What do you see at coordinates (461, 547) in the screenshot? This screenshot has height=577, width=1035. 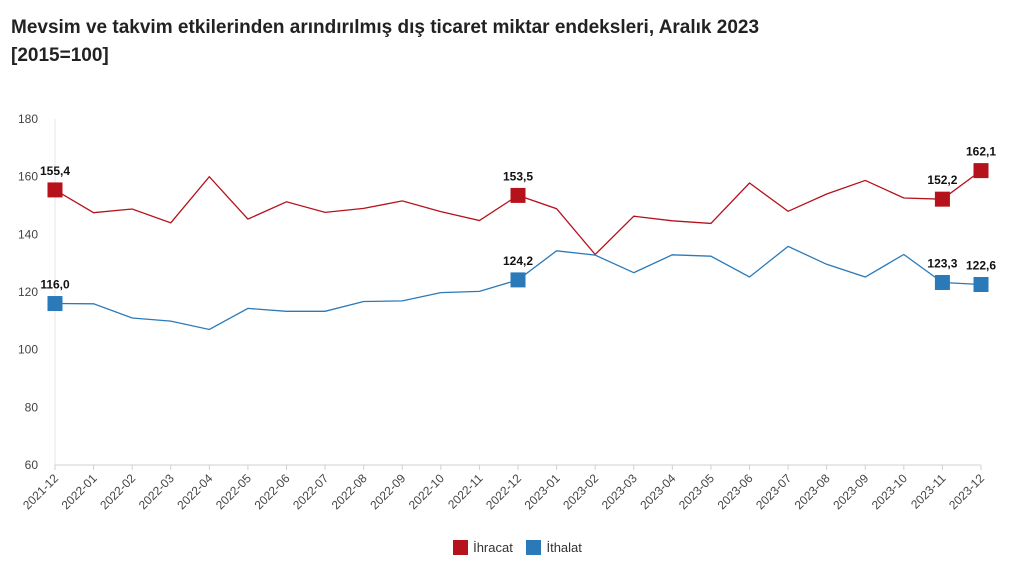 I see `legend-swatch-ihracat` at bounding box center [461, 547].